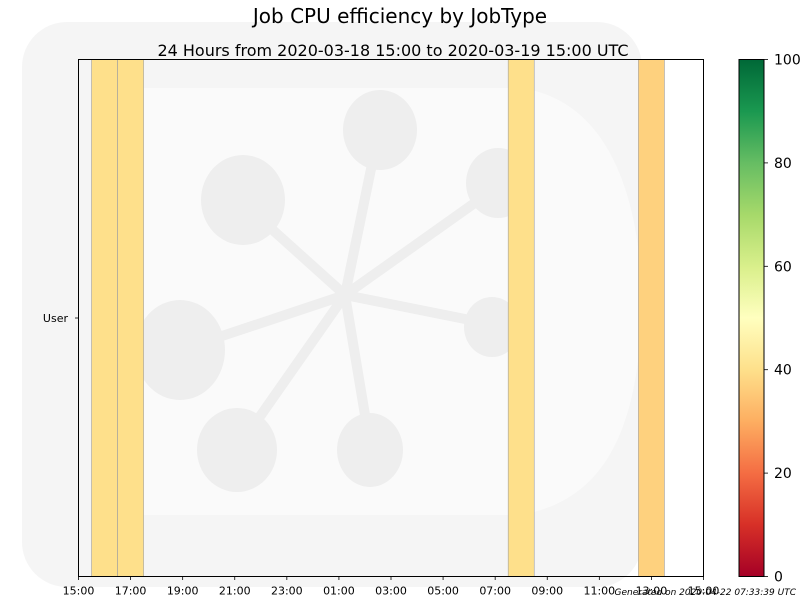 The image size is (800, 600). I want to click on generated-footer: Generated on 2020-04-22 07:33:39 UTC, so click(706, 593).